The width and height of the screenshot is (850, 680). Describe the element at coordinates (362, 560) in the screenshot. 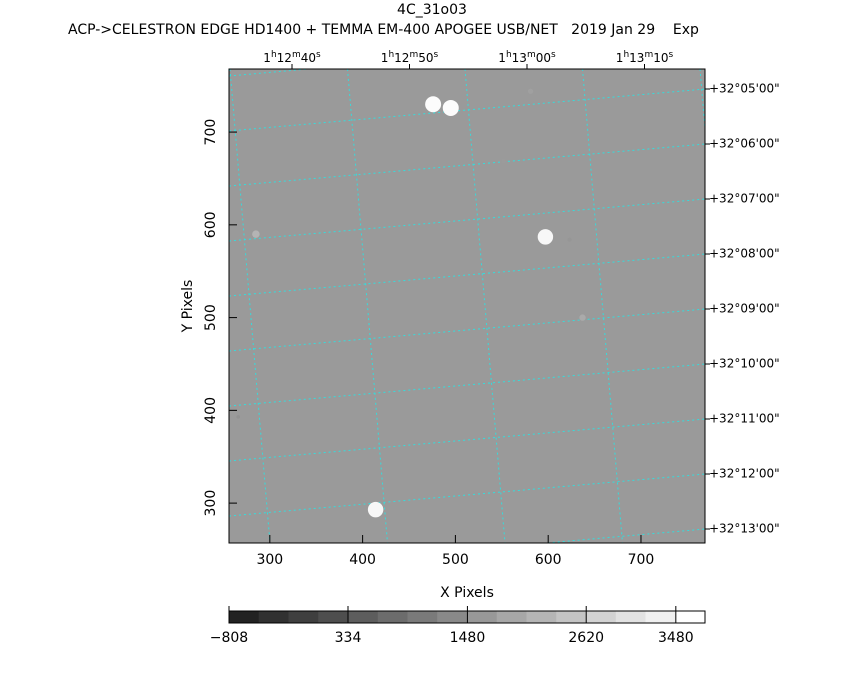

I see `x-tick-label: 400` at that location.